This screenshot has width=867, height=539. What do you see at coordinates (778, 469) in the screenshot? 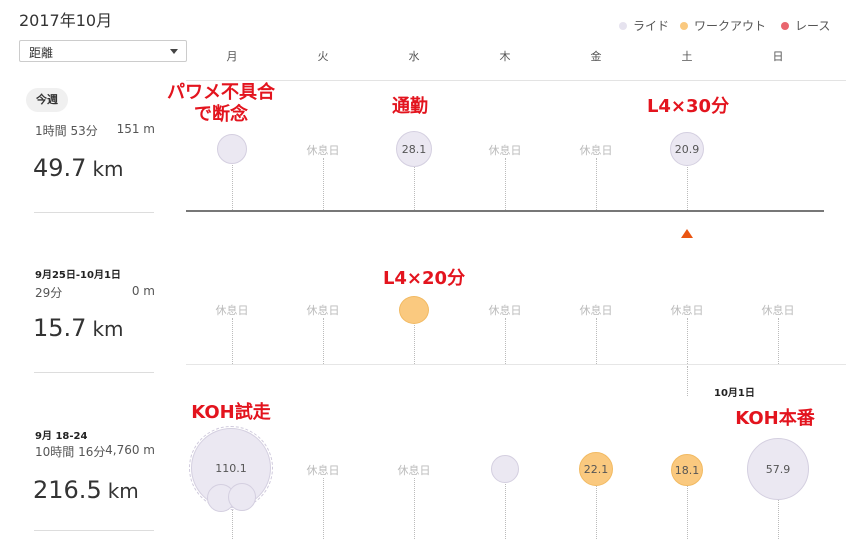
I see `ride-circle: 57.9` at bounding box center [778, 469].